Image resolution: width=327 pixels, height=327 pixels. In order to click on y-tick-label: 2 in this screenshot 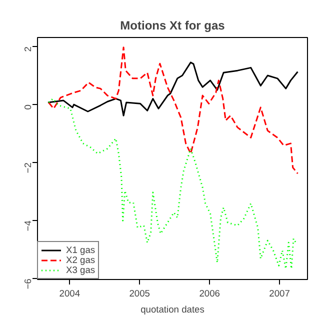, I will do `click(28, 49)`.